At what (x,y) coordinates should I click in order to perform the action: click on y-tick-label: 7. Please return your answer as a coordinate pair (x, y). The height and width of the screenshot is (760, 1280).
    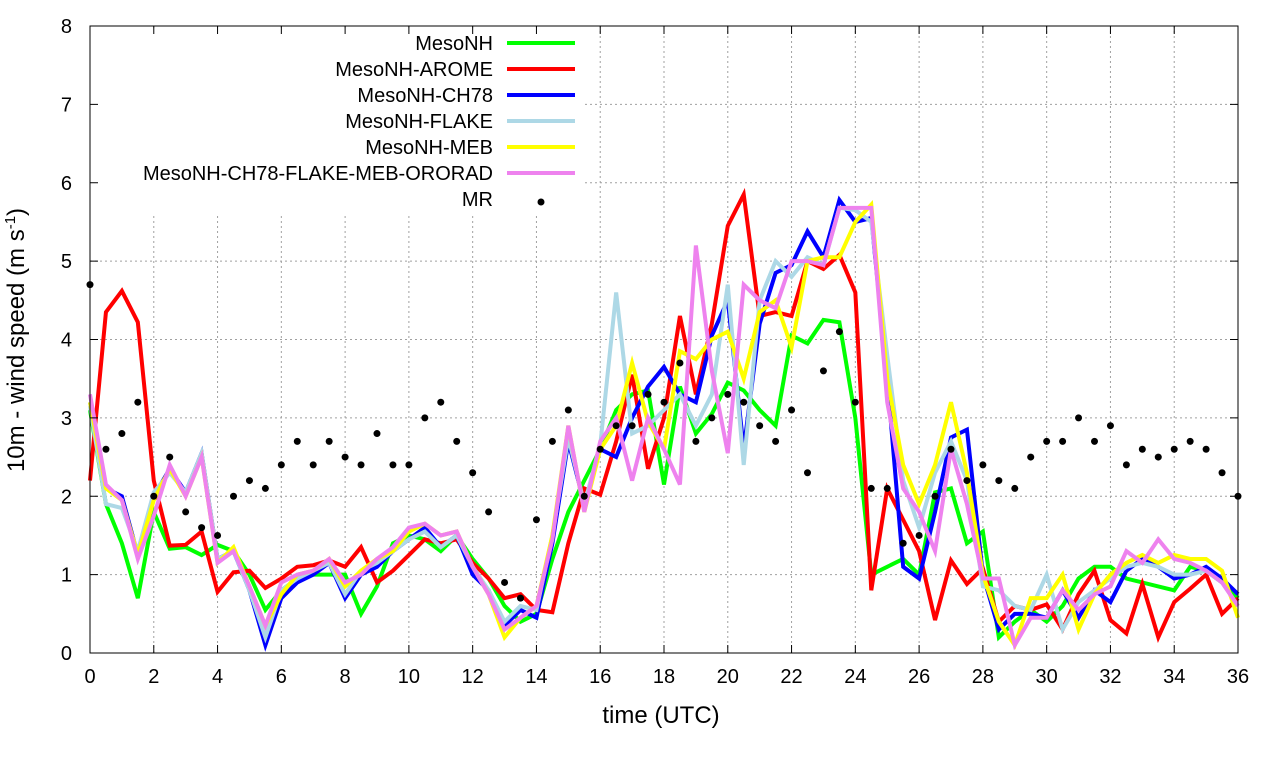
    Looking at the image, I should click on (66, 105).